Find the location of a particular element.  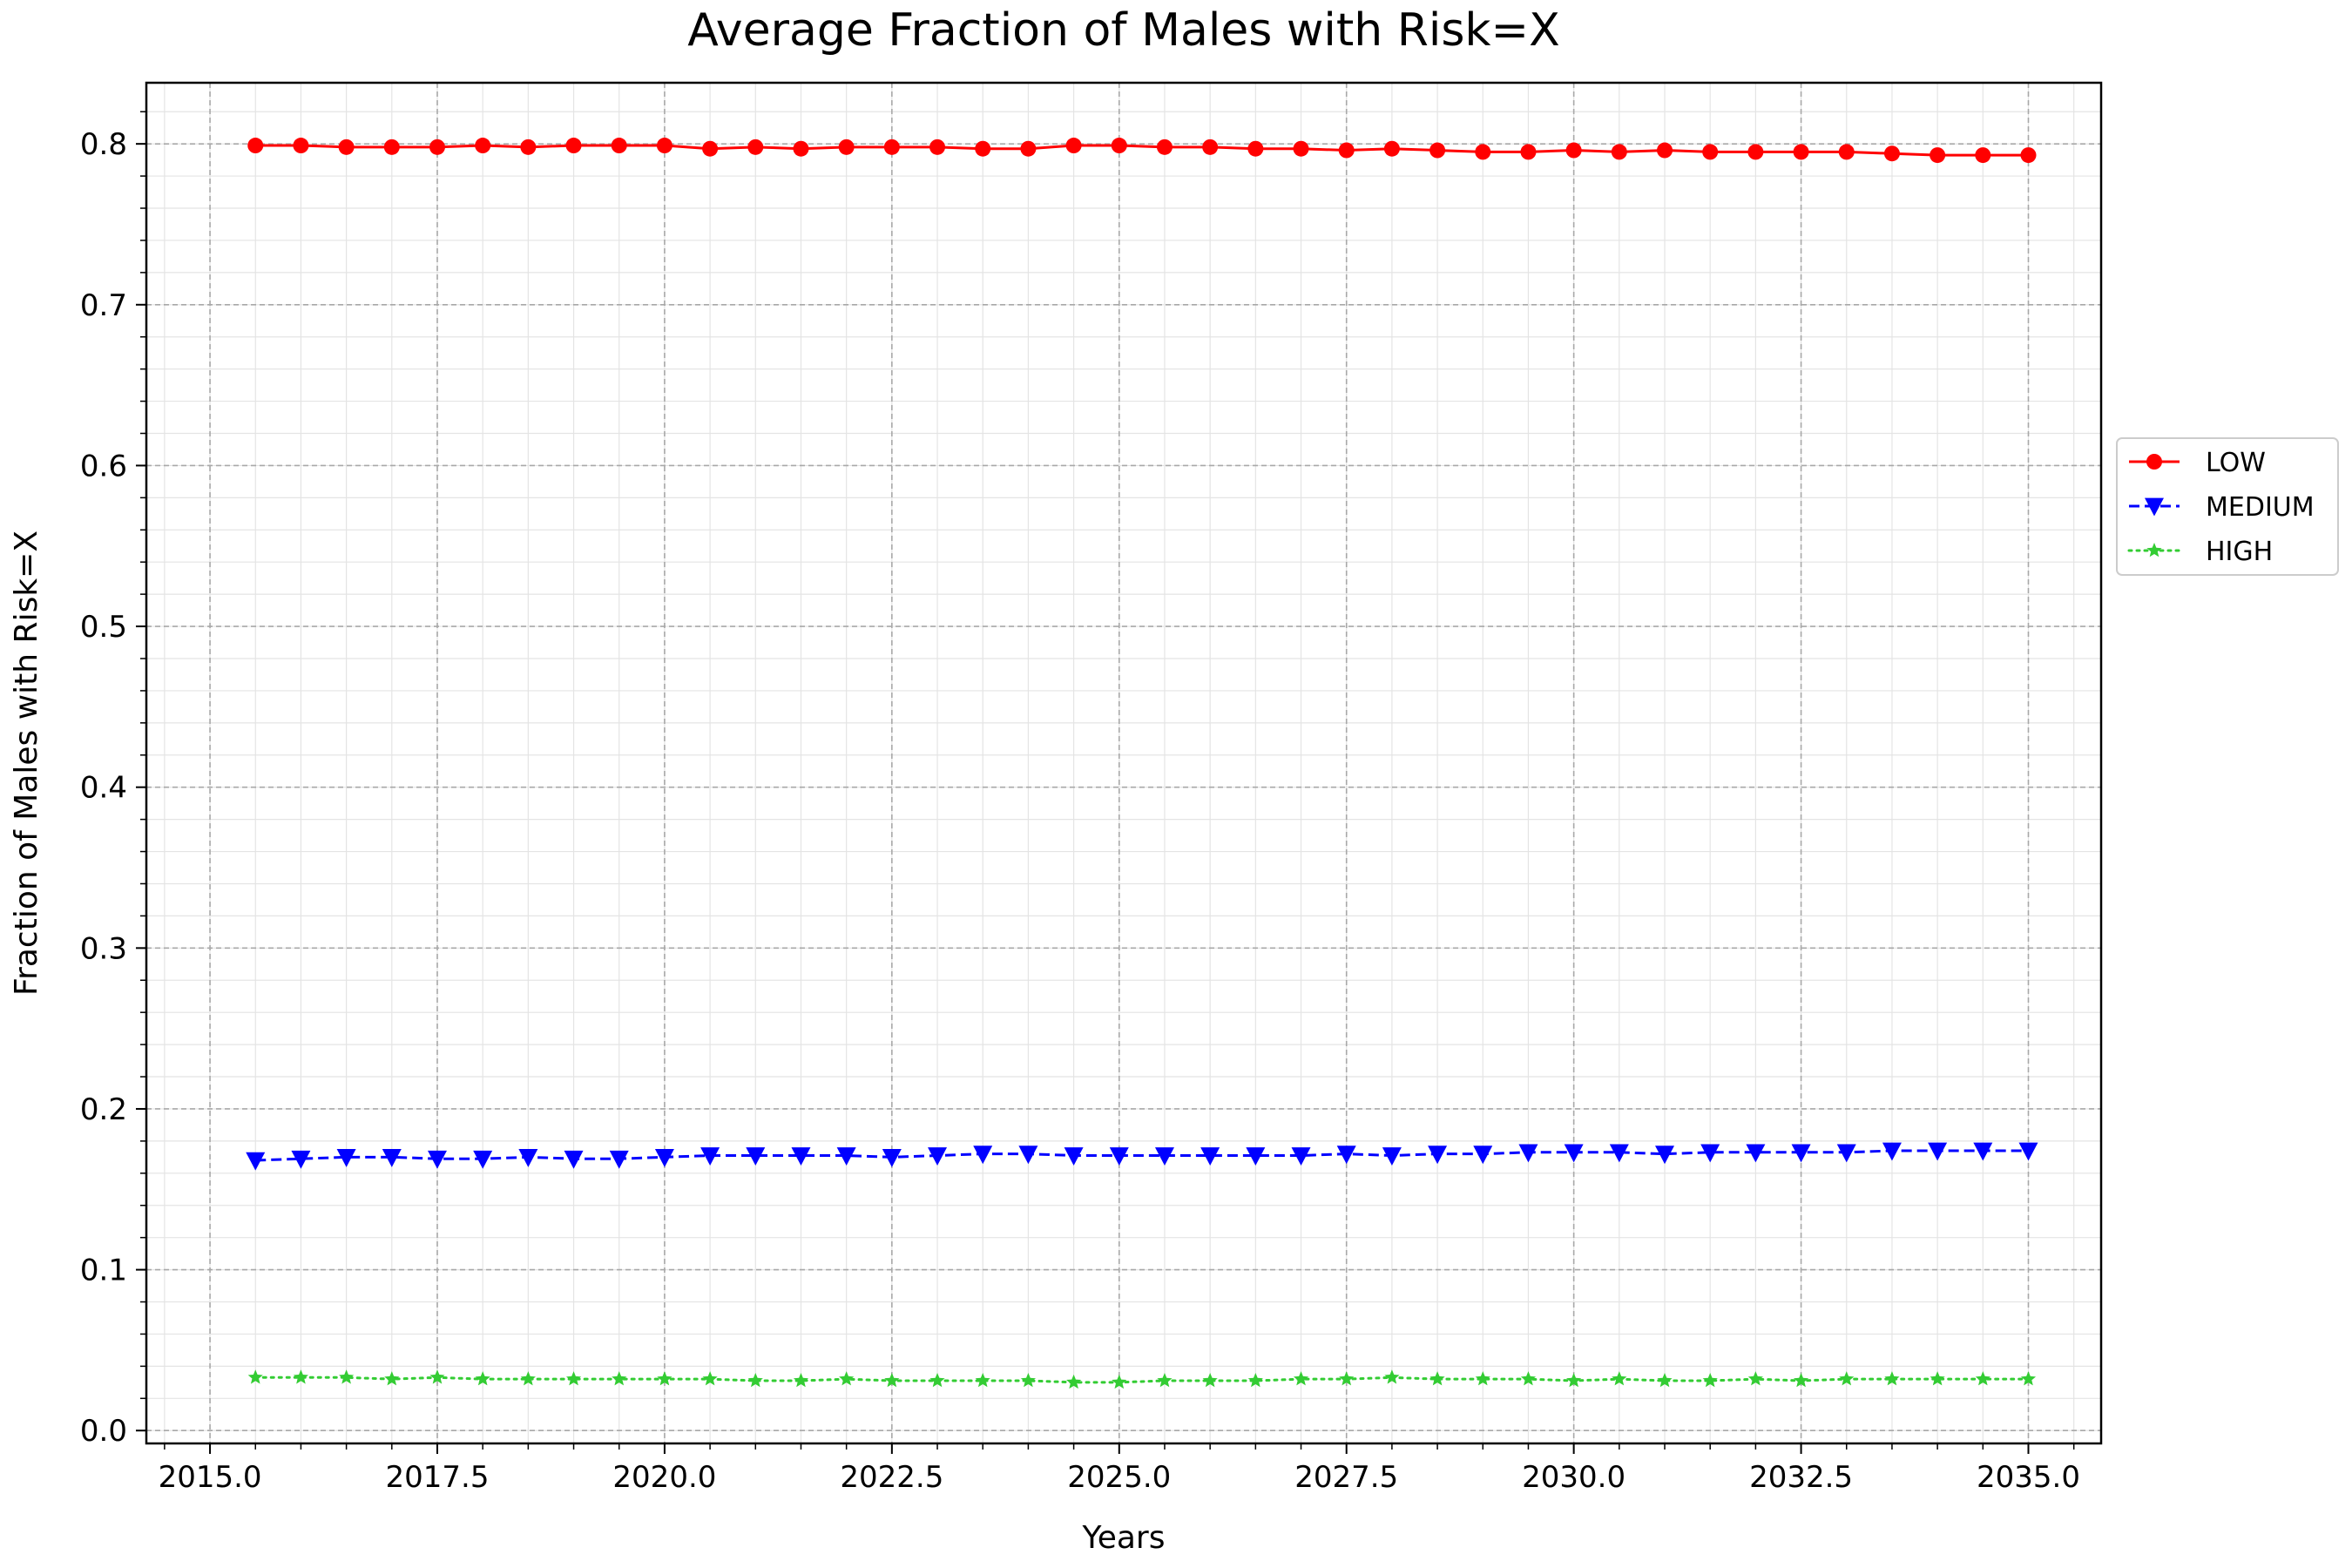

y-tick-label: 0.1 is located at coordinates (103, 1271).